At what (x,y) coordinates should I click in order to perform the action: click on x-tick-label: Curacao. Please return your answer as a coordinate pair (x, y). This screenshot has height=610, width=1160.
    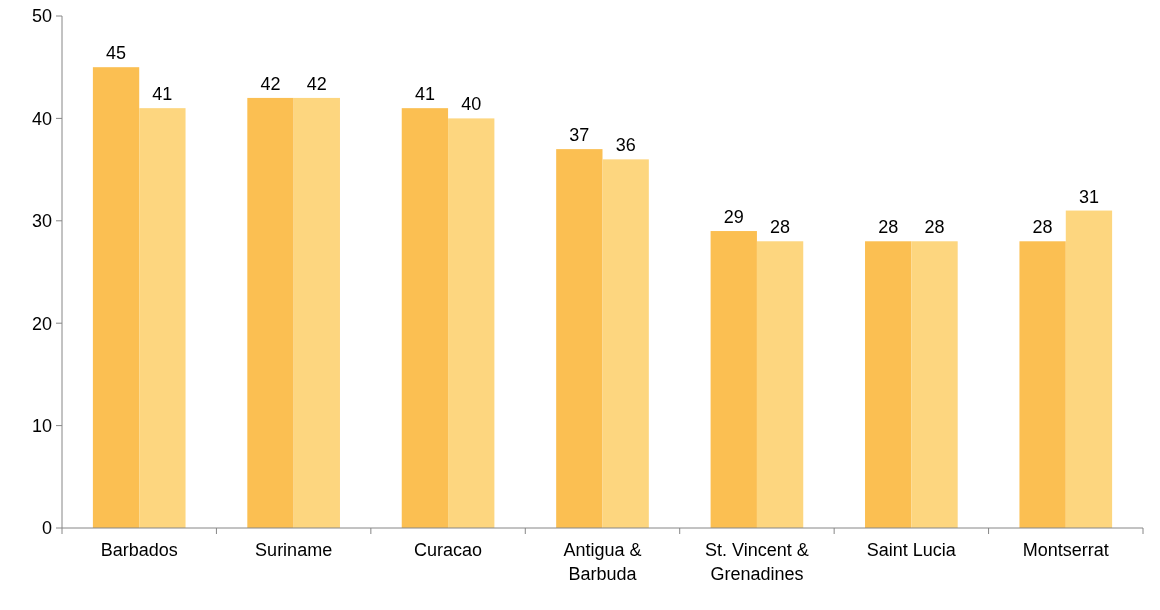
    Looking at the image, I should click on (448, 550).